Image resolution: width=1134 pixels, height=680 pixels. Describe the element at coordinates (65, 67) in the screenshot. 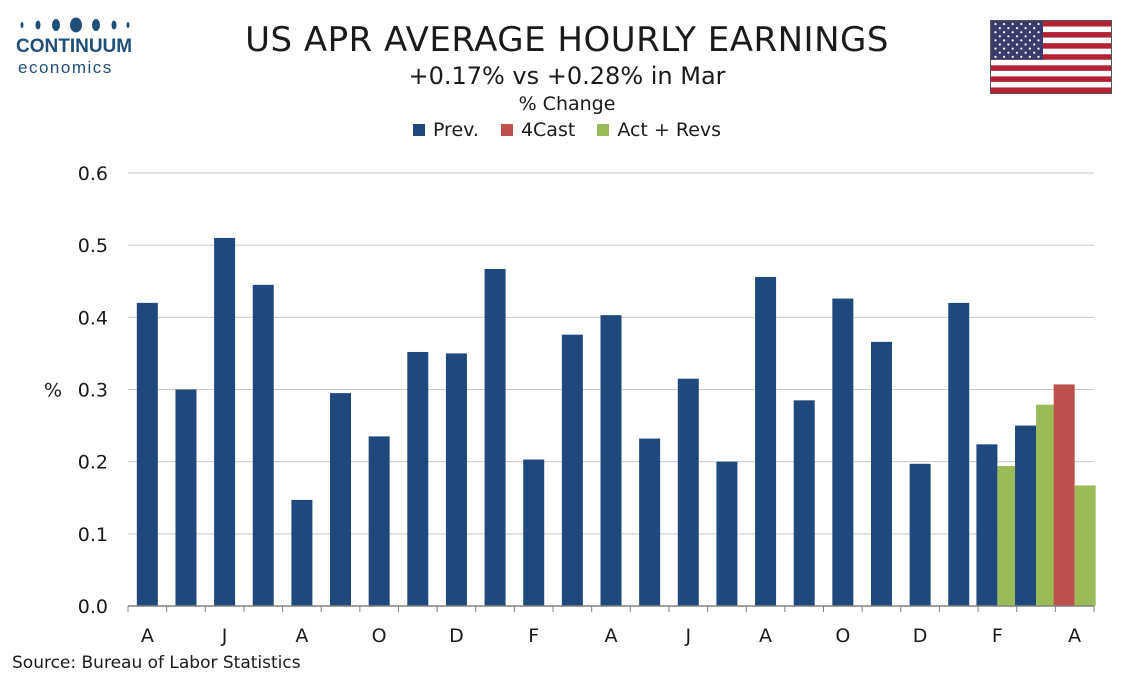

I see `logo-tagline: economics` at that location.